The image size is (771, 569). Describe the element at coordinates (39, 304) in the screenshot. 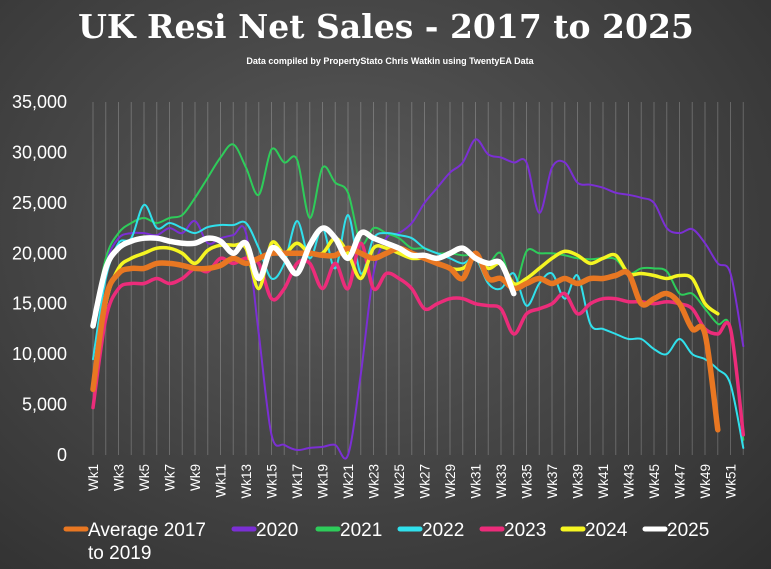

I see `y-tick-label: 15,000` at that location.